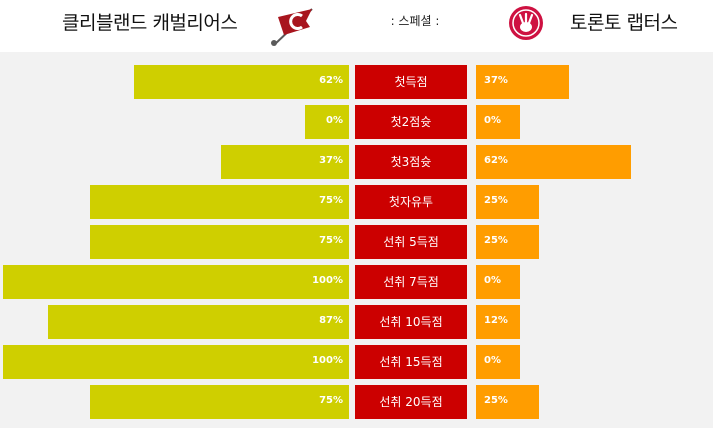 The width and height of the screenshot is (713, 428). I want to click on stat-row: 100% 선취 7득점 0%, so click(356, 282).